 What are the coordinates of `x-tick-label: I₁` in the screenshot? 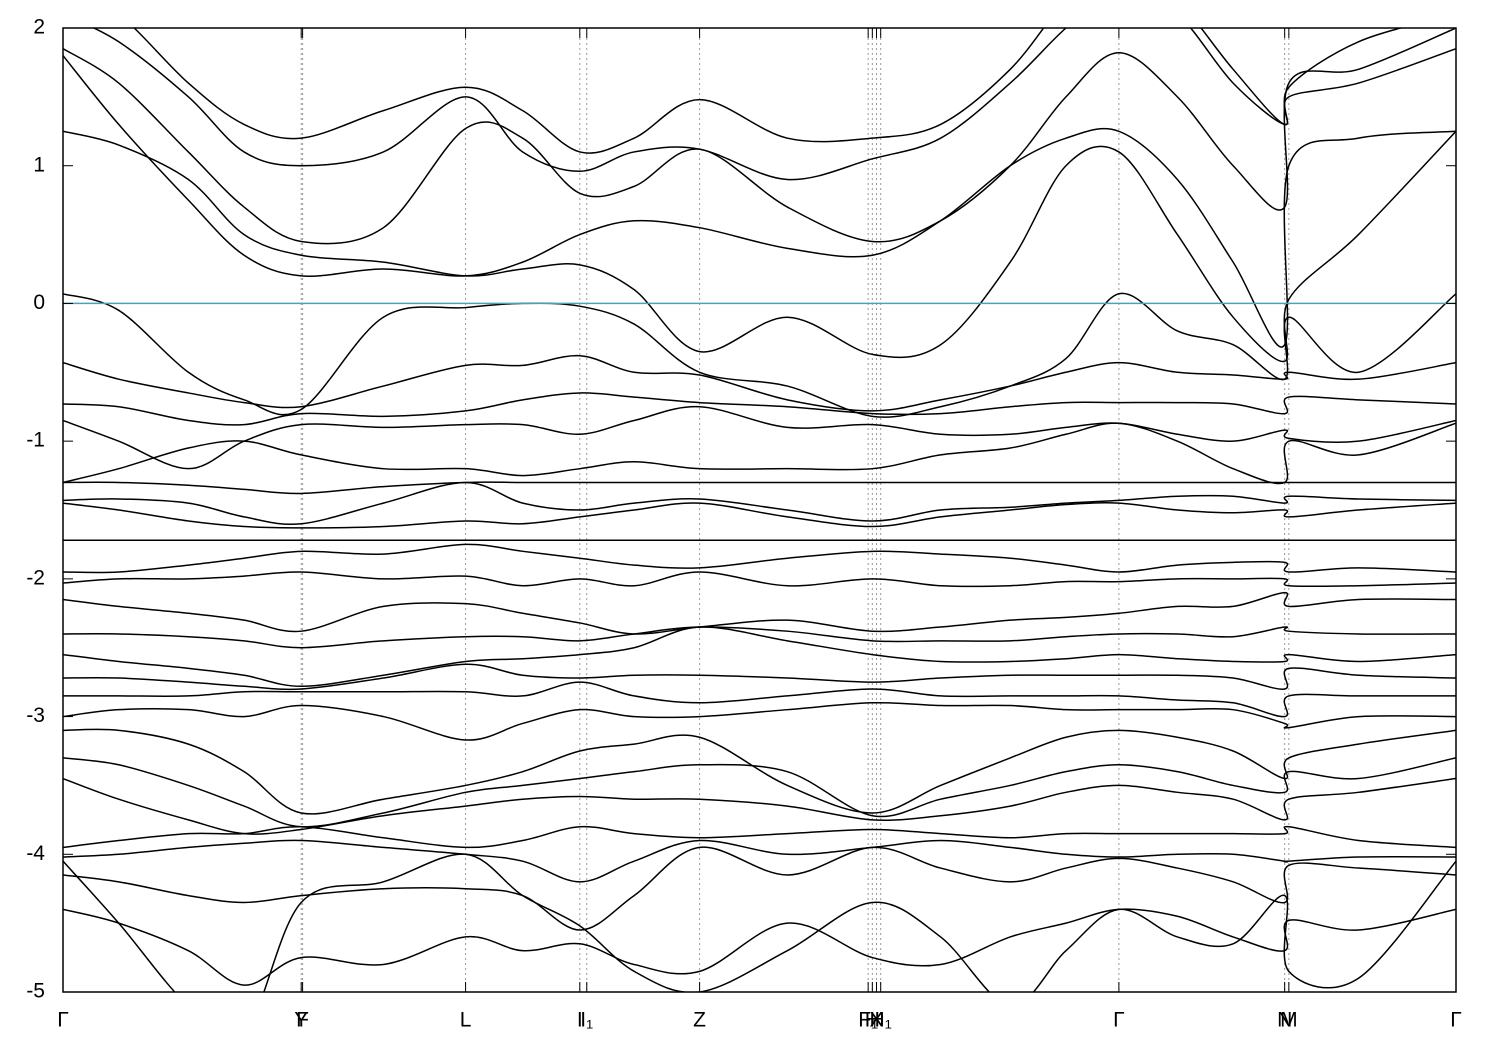 It's located at (586, 1020).